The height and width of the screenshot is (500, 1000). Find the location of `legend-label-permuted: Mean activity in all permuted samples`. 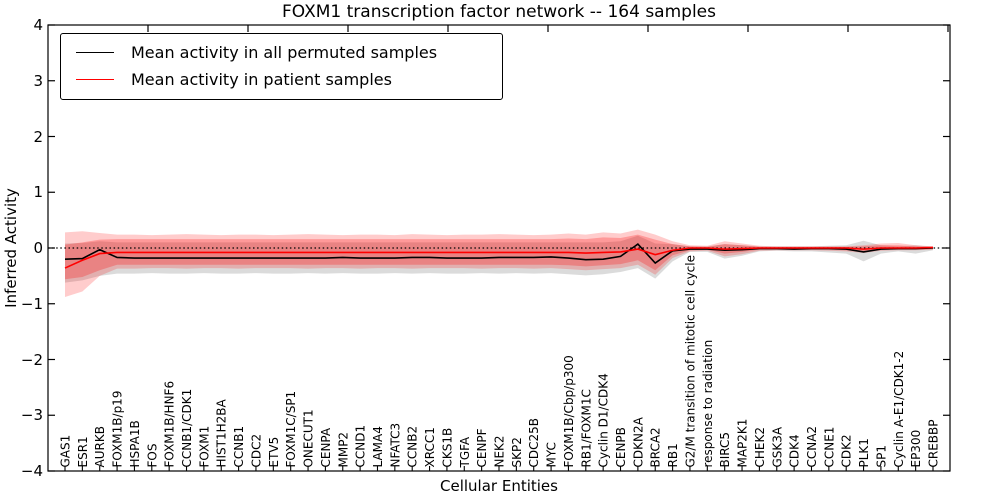

legend-label-permuted: Mean activity in all permuted samples is located at coordinates (284, 52).